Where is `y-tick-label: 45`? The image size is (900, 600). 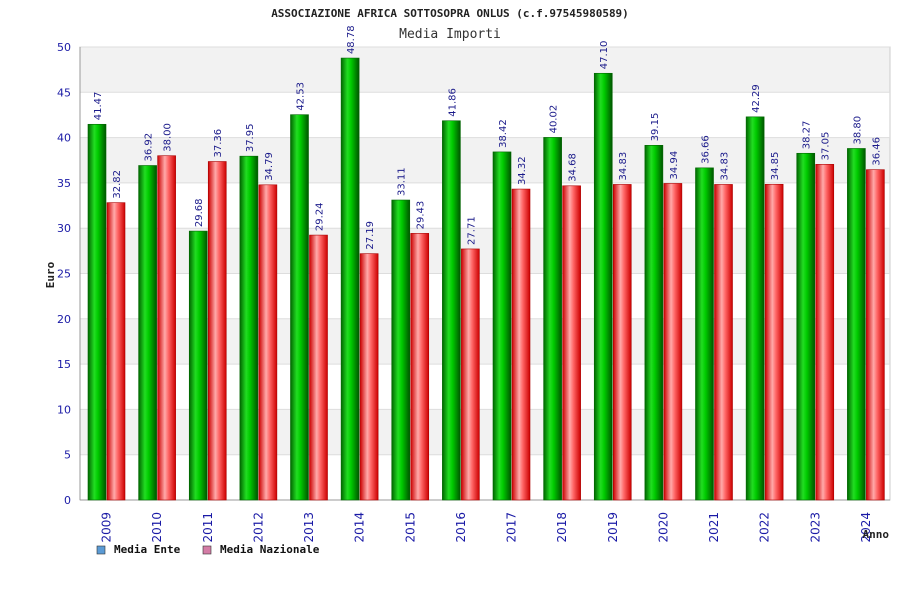
y-tick-label: 45 is located at coordinates (64, 92).